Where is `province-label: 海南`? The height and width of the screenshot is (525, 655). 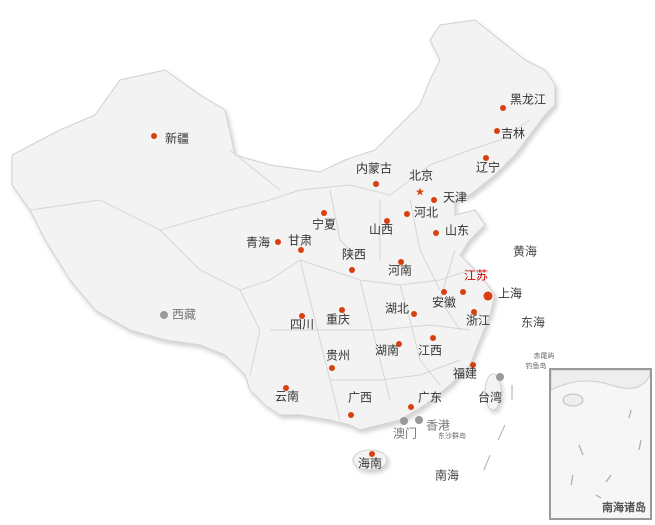 province-label: 海南 is located at coordinates (370, 463).